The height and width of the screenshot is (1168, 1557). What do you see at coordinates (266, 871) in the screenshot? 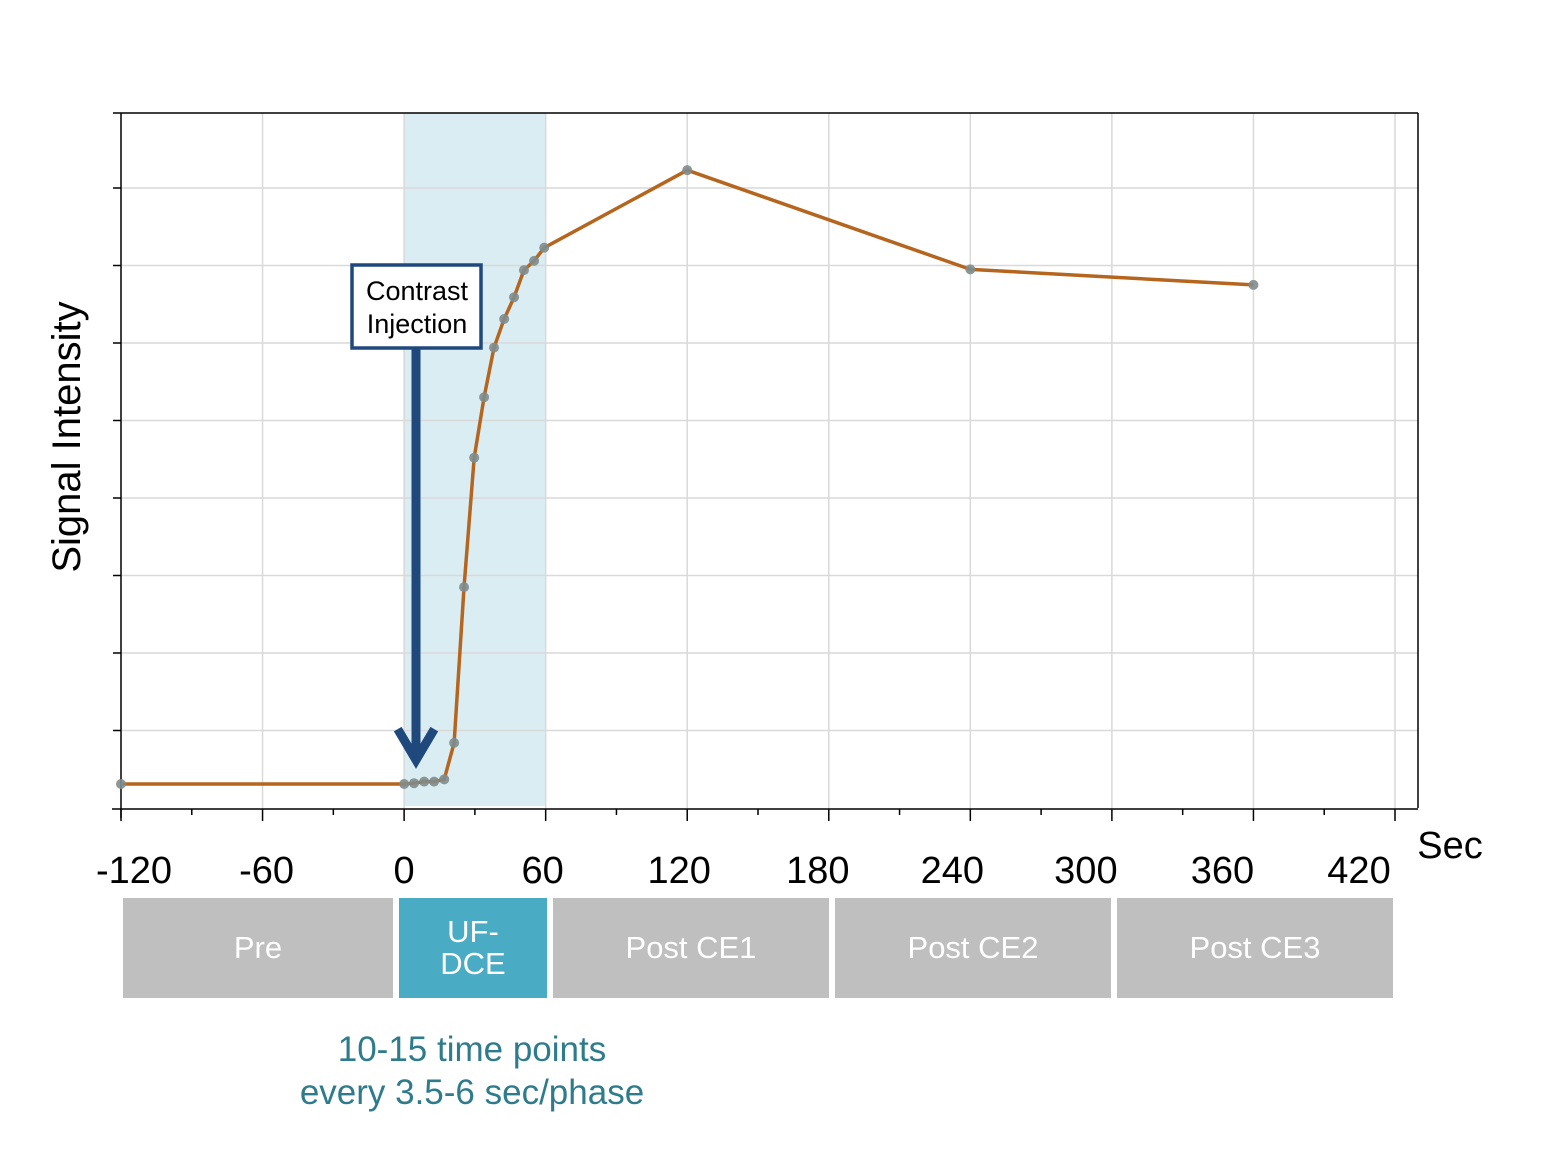
I see `x-tick-label: -60` at bounding box center [266, 871].